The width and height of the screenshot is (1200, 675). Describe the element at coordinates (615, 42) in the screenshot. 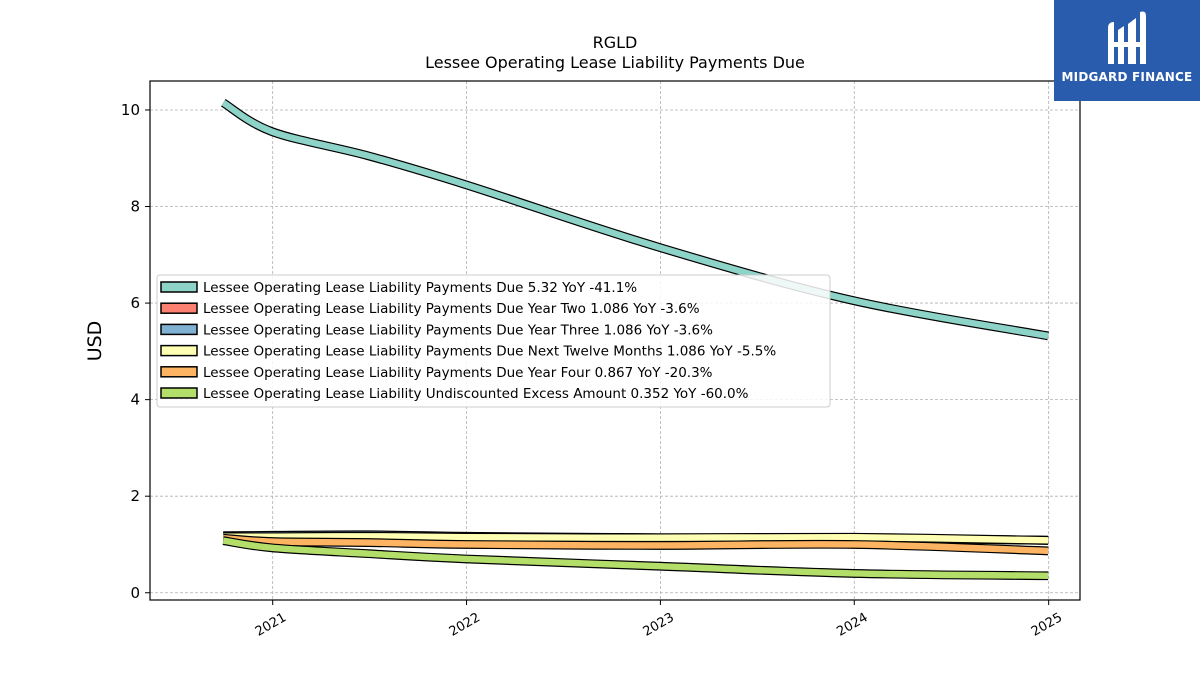

I see `chart-title: RGLD` at that location.